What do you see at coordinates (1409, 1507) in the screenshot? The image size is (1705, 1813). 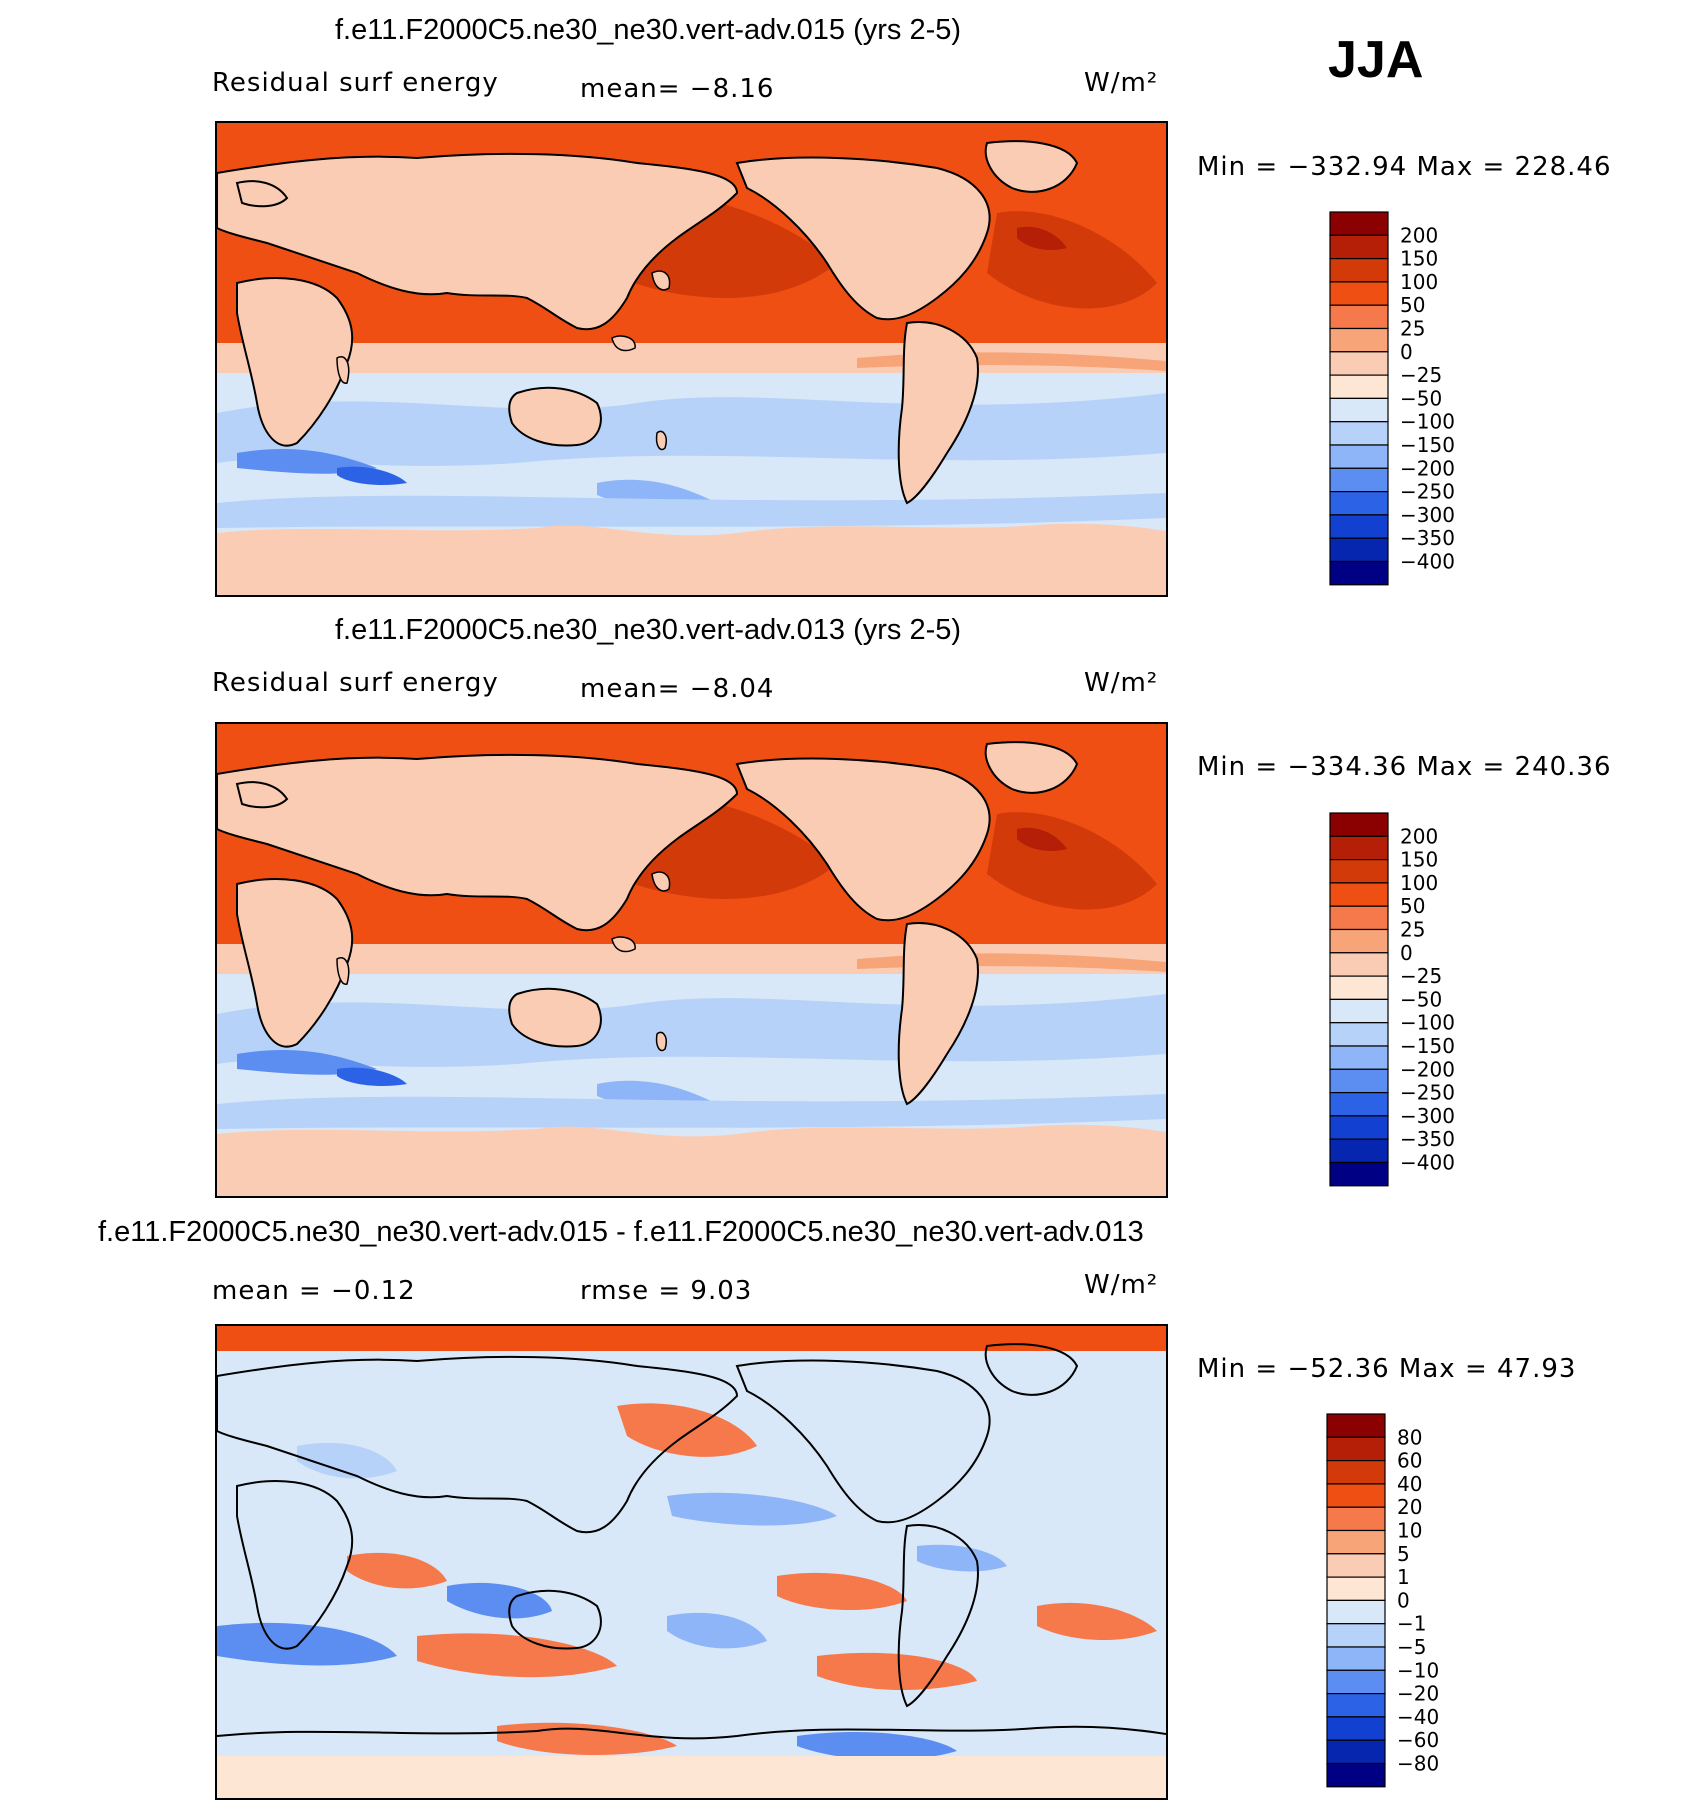 I see `colorbar-tick-label: 20` at bounding box center [1409, 1507].